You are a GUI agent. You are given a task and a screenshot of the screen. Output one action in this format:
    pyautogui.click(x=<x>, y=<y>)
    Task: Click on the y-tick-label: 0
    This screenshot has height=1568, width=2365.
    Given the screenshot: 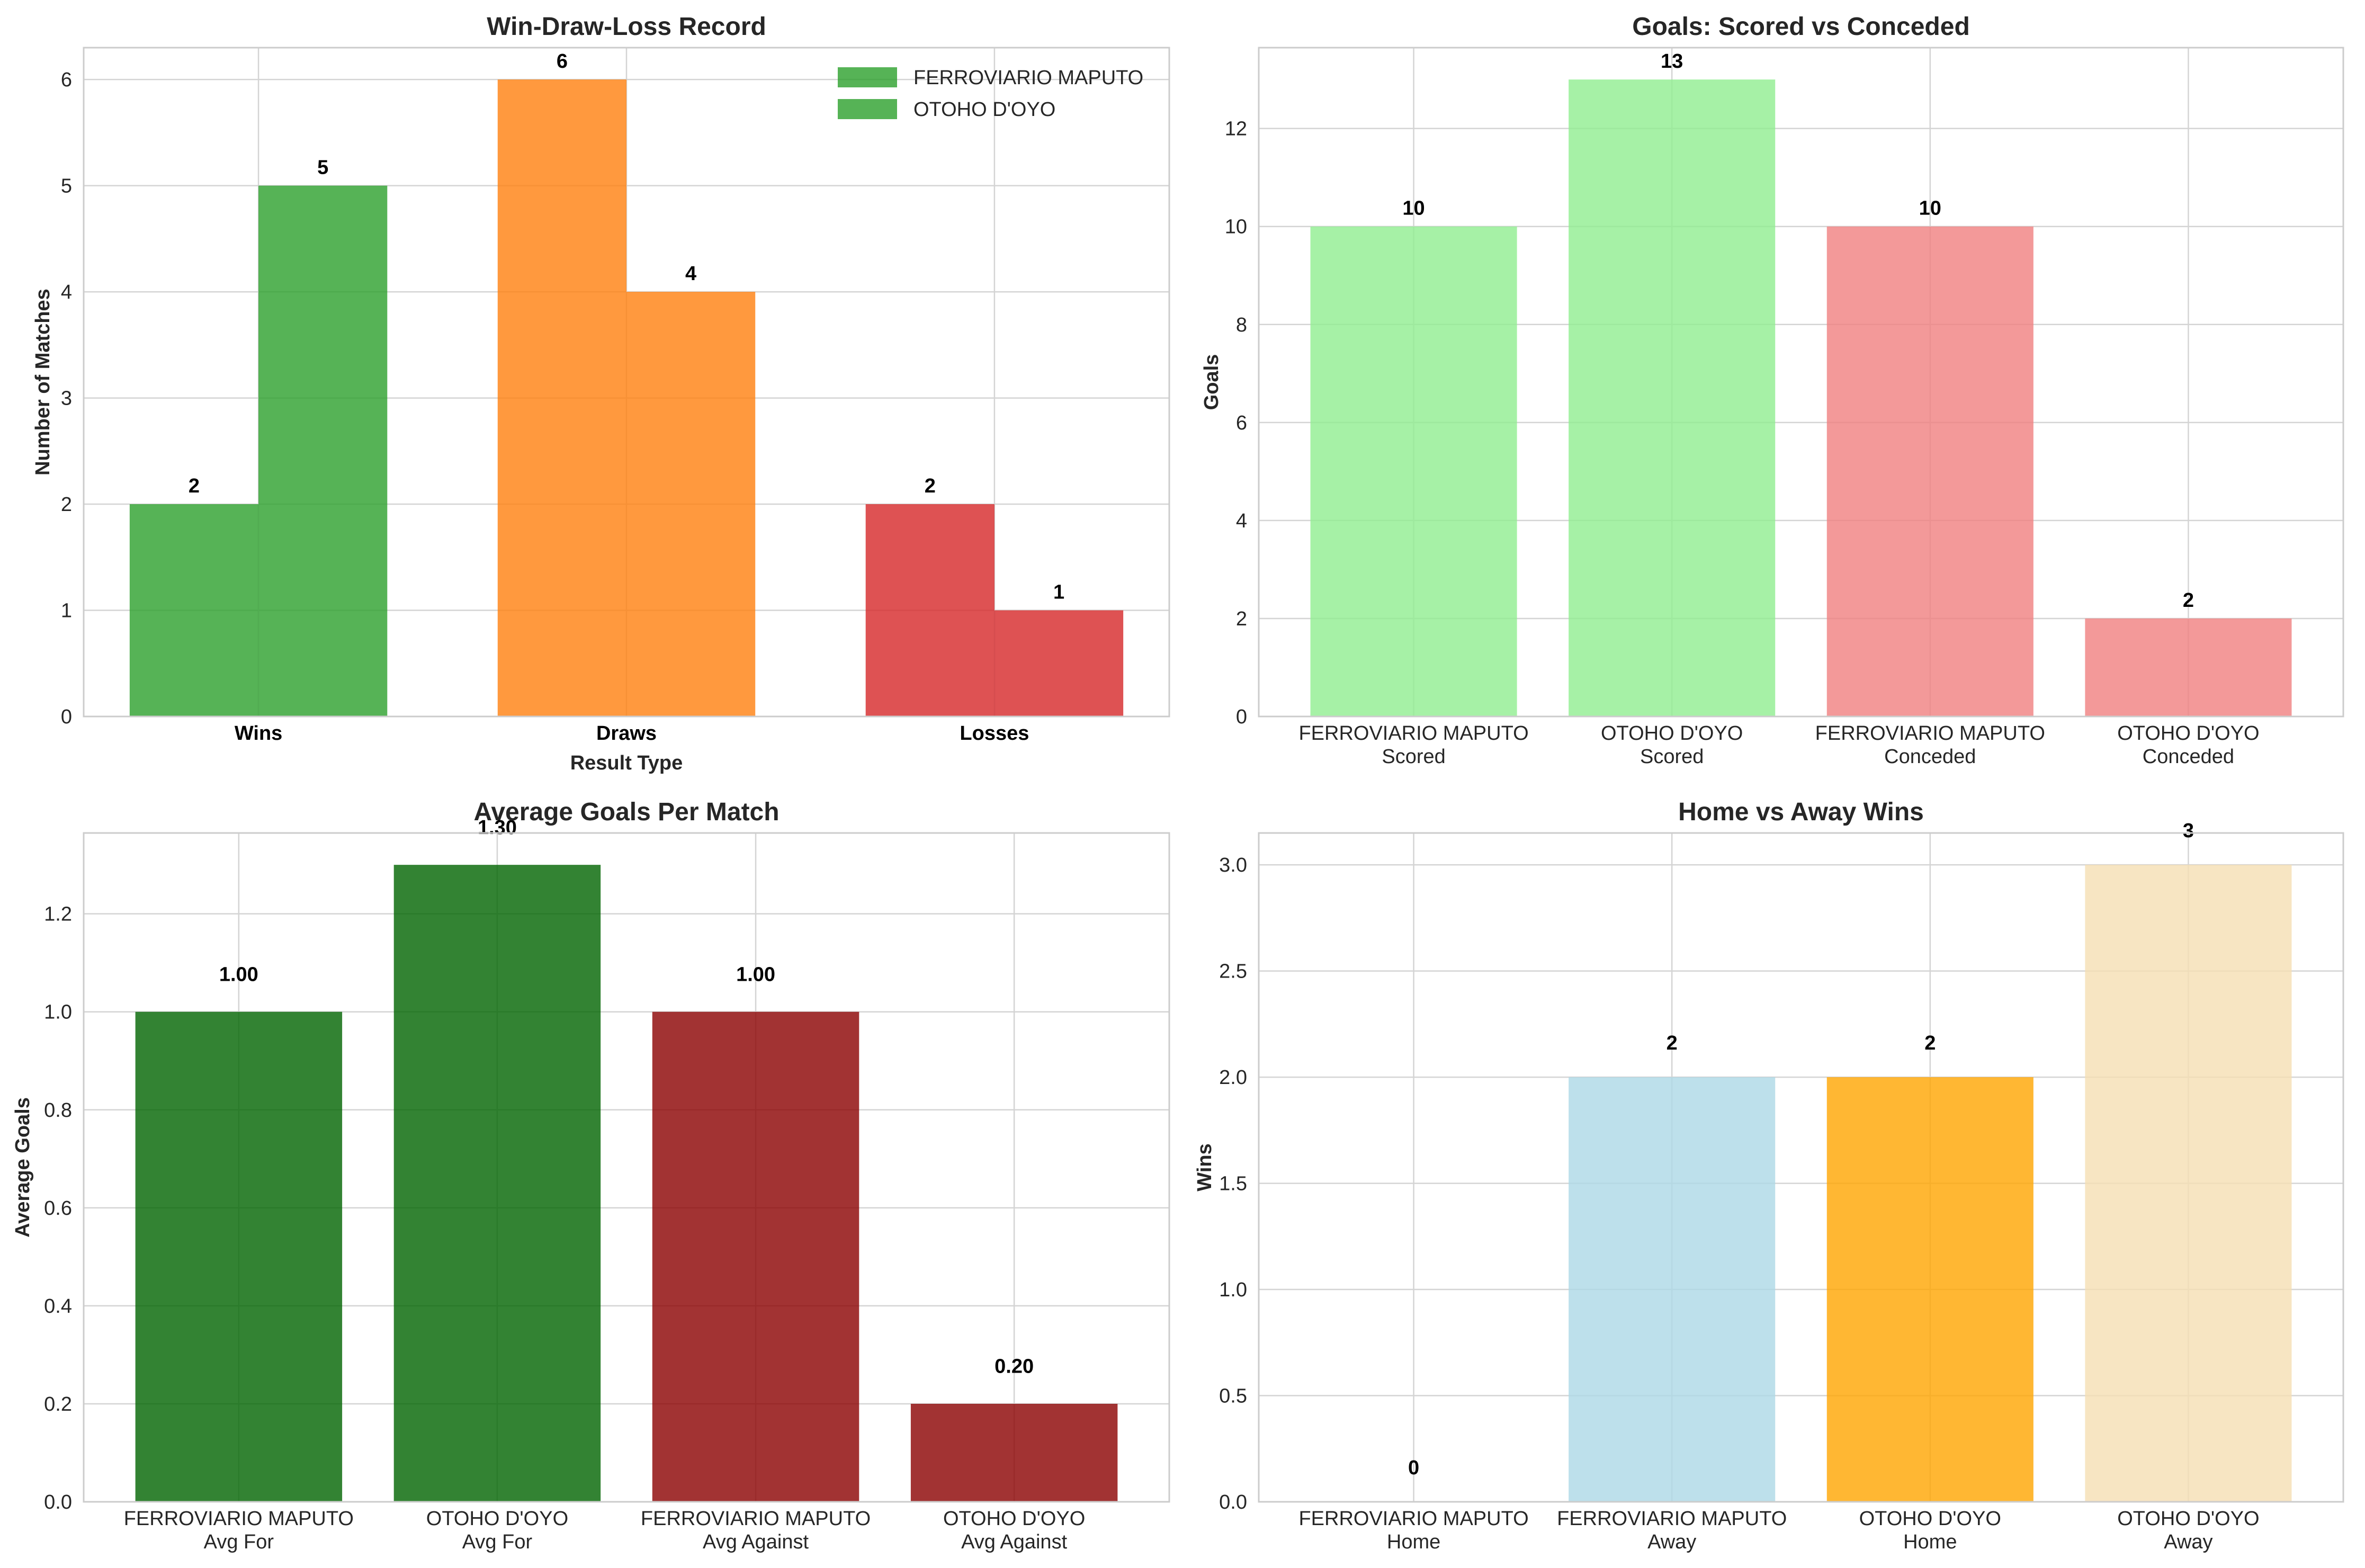 What is the action you would take?
    pyautogui.click(x=66, y=717)
    